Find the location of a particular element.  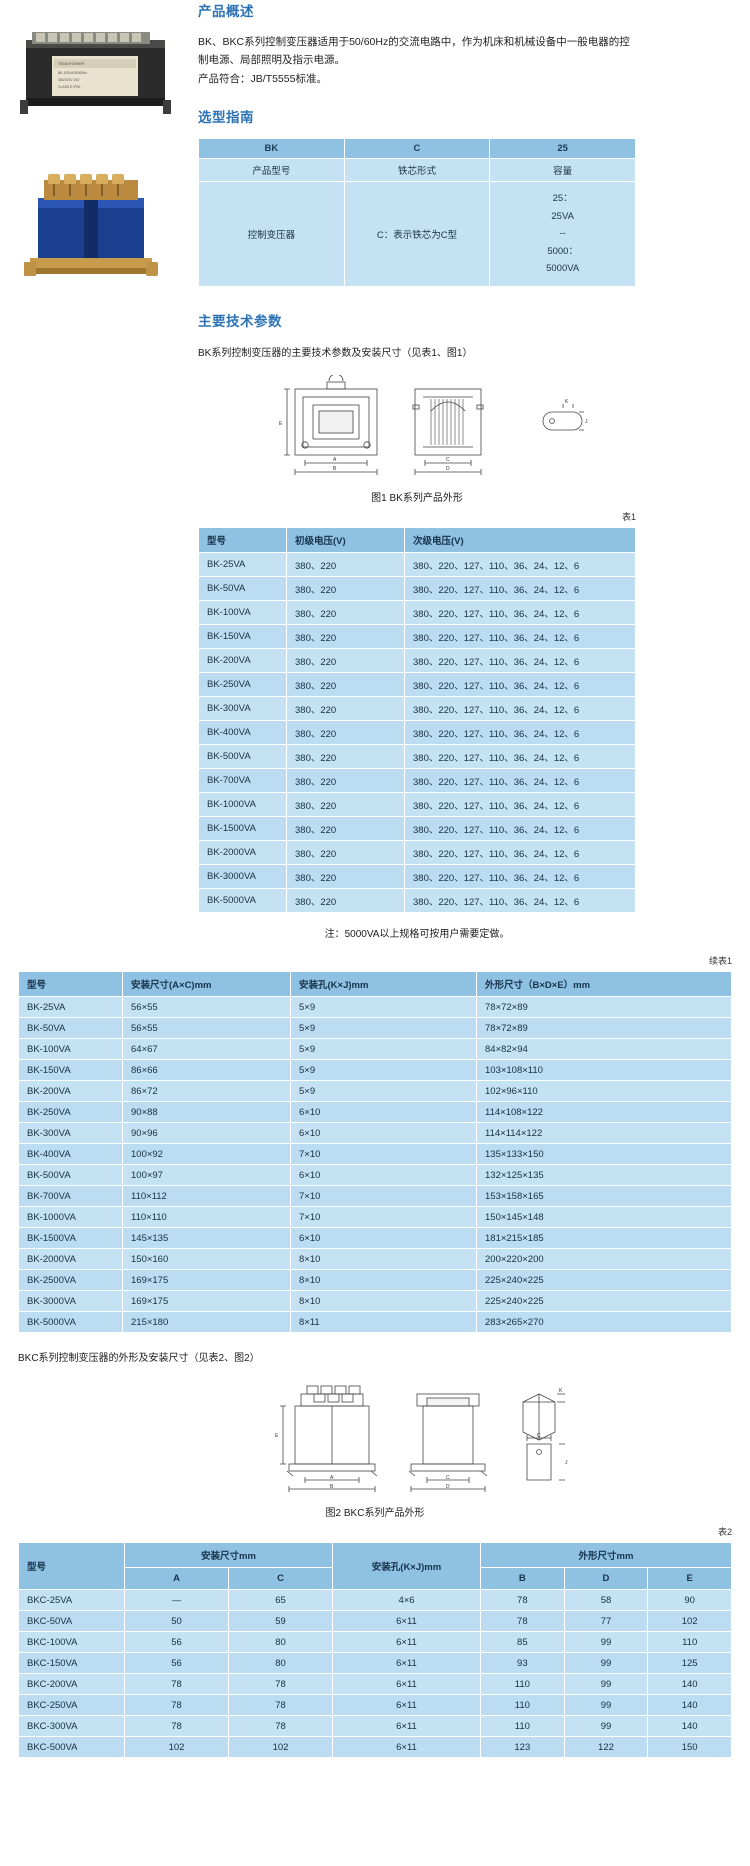

svg-text: D is located at coordinates (448, 469).